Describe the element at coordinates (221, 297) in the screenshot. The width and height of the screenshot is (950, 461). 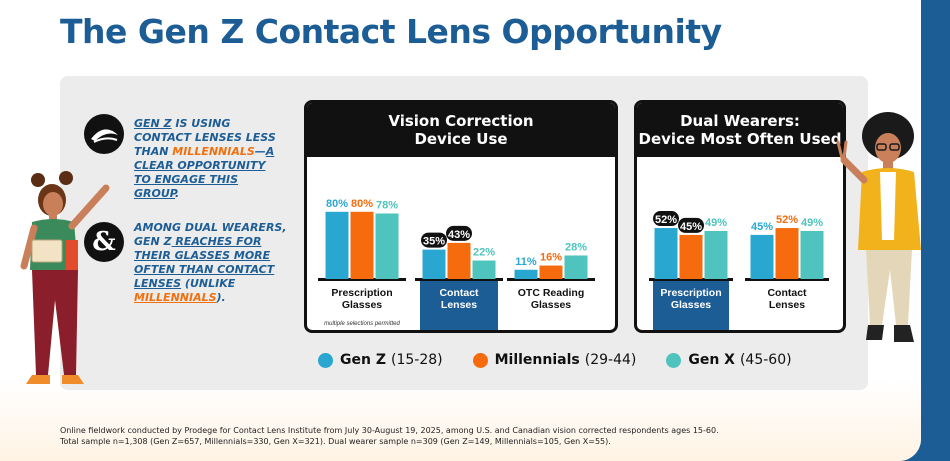
I see `insight-text-segment: ).` at that location.